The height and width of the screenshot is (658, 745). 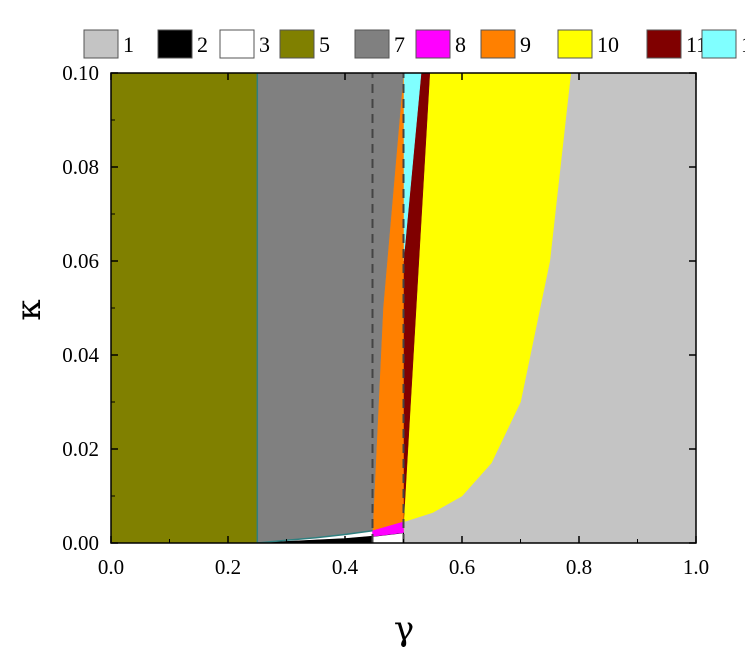 What do you see at coordinates (696, 567) in the screenshot?
I see `x-tick-label: 1.0` at bounding box center [696, 567].